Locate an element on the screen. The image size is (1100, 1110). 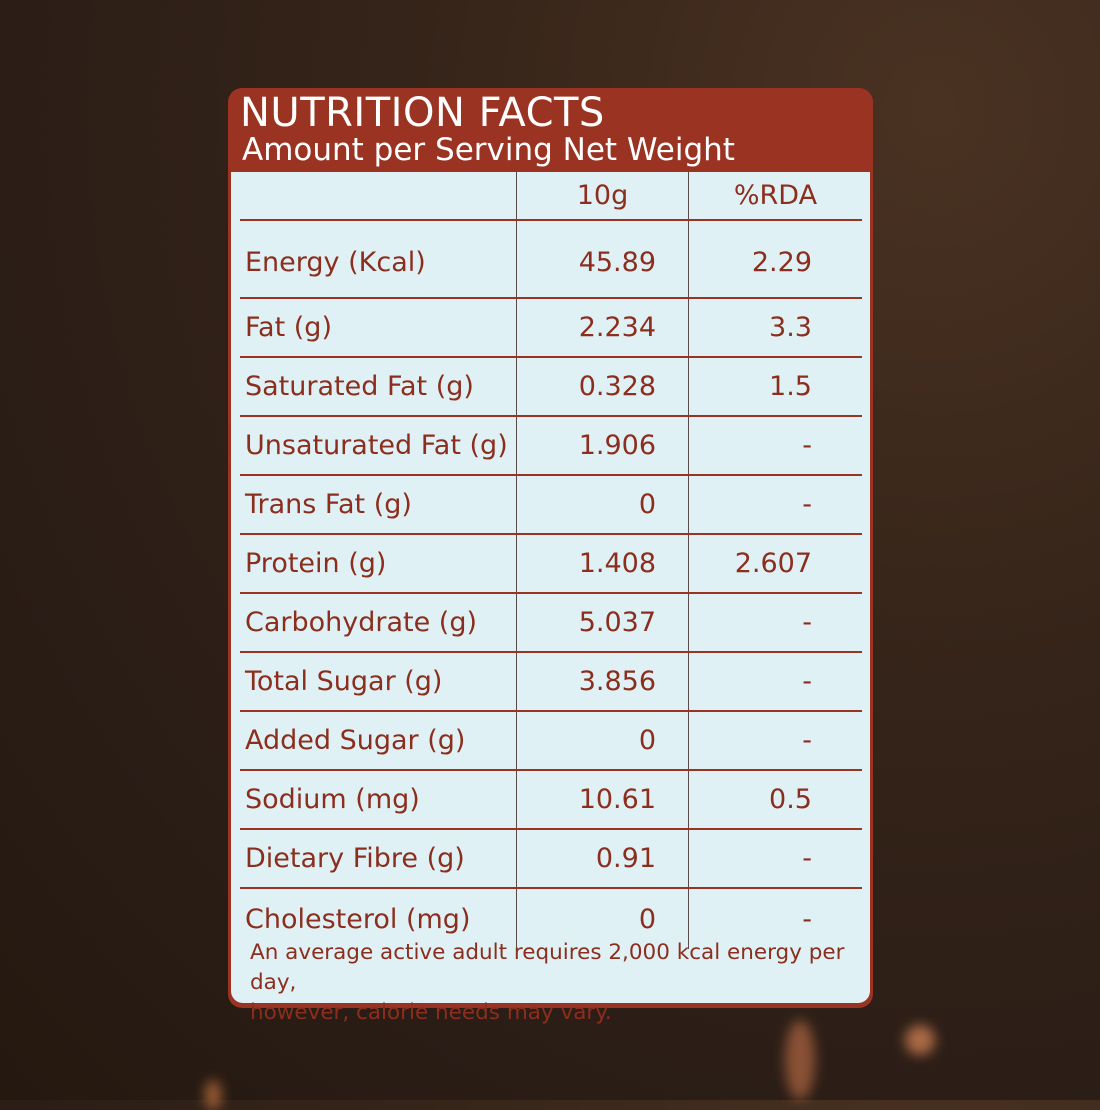
nutrient-name: Energy (Kcal) is located at coordinates (378, 259).